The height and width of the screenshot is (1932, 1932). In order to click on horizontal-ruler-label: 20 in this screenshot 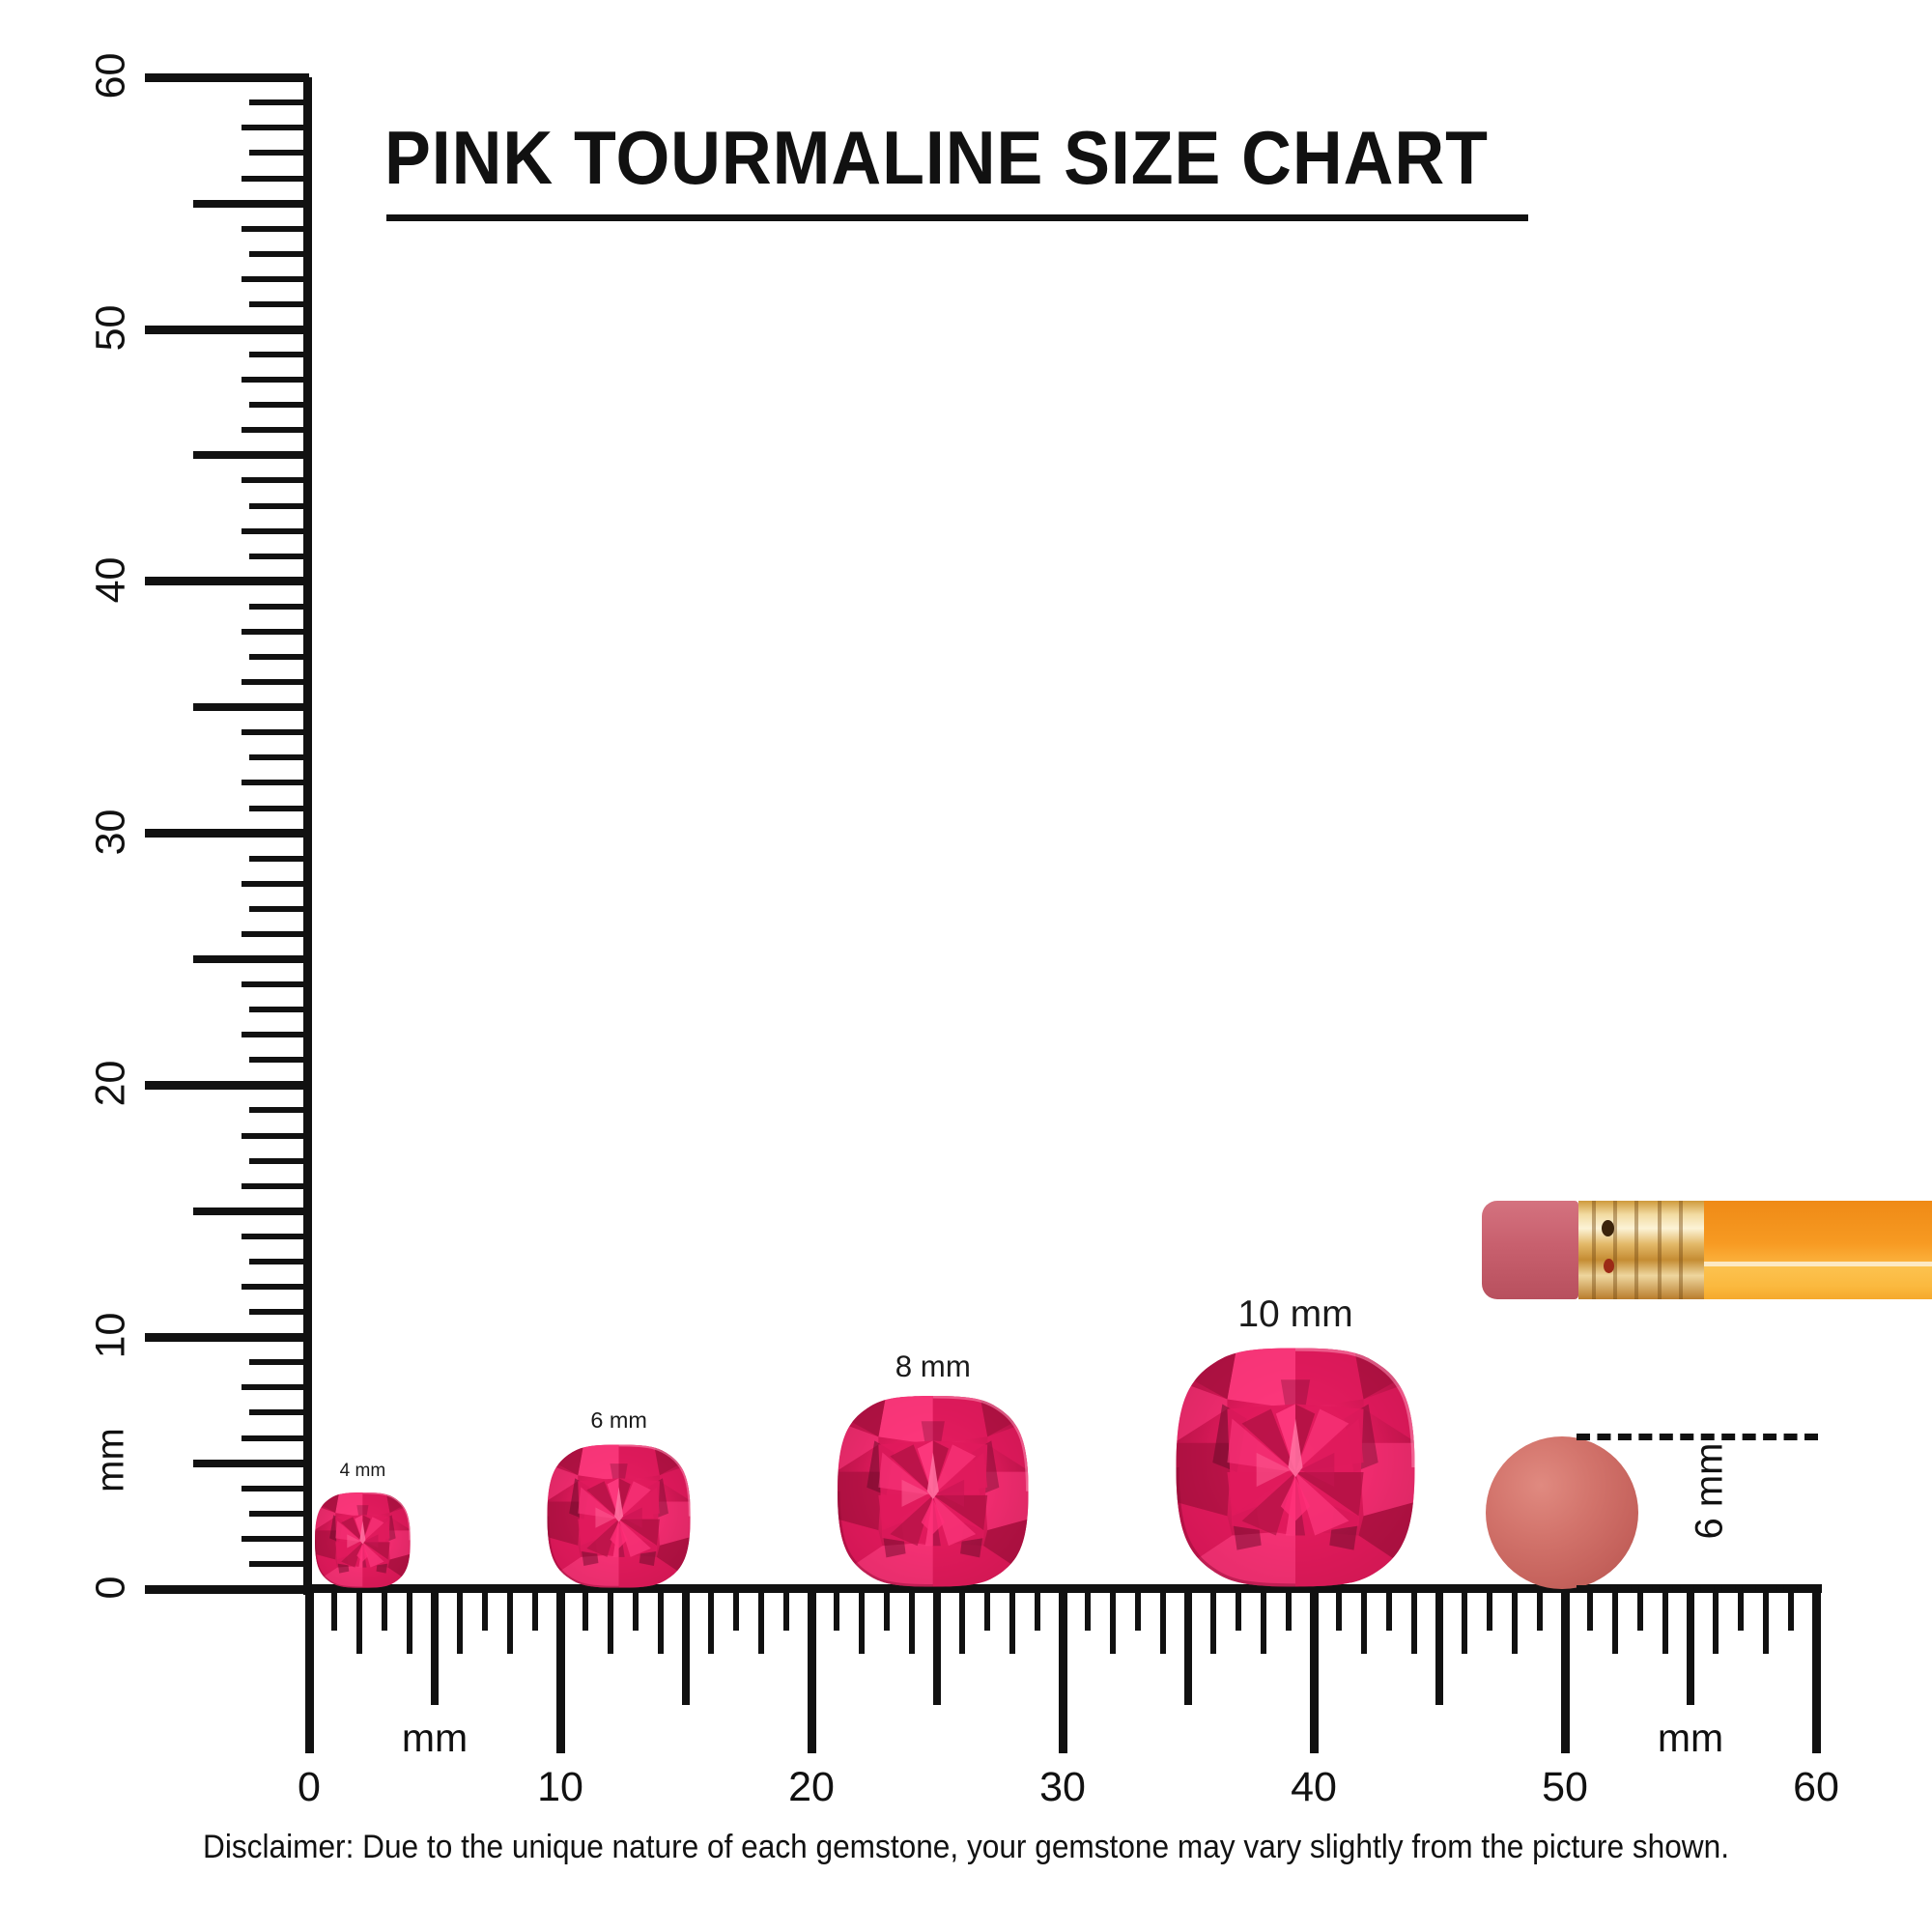, I will do `click(811, 1787)`.